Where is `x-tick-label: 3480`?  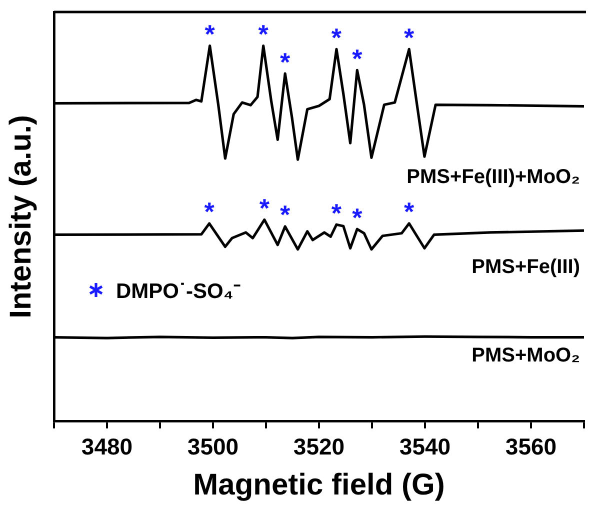 x-tick-label: 3480 is located at coordinates (107, 447).